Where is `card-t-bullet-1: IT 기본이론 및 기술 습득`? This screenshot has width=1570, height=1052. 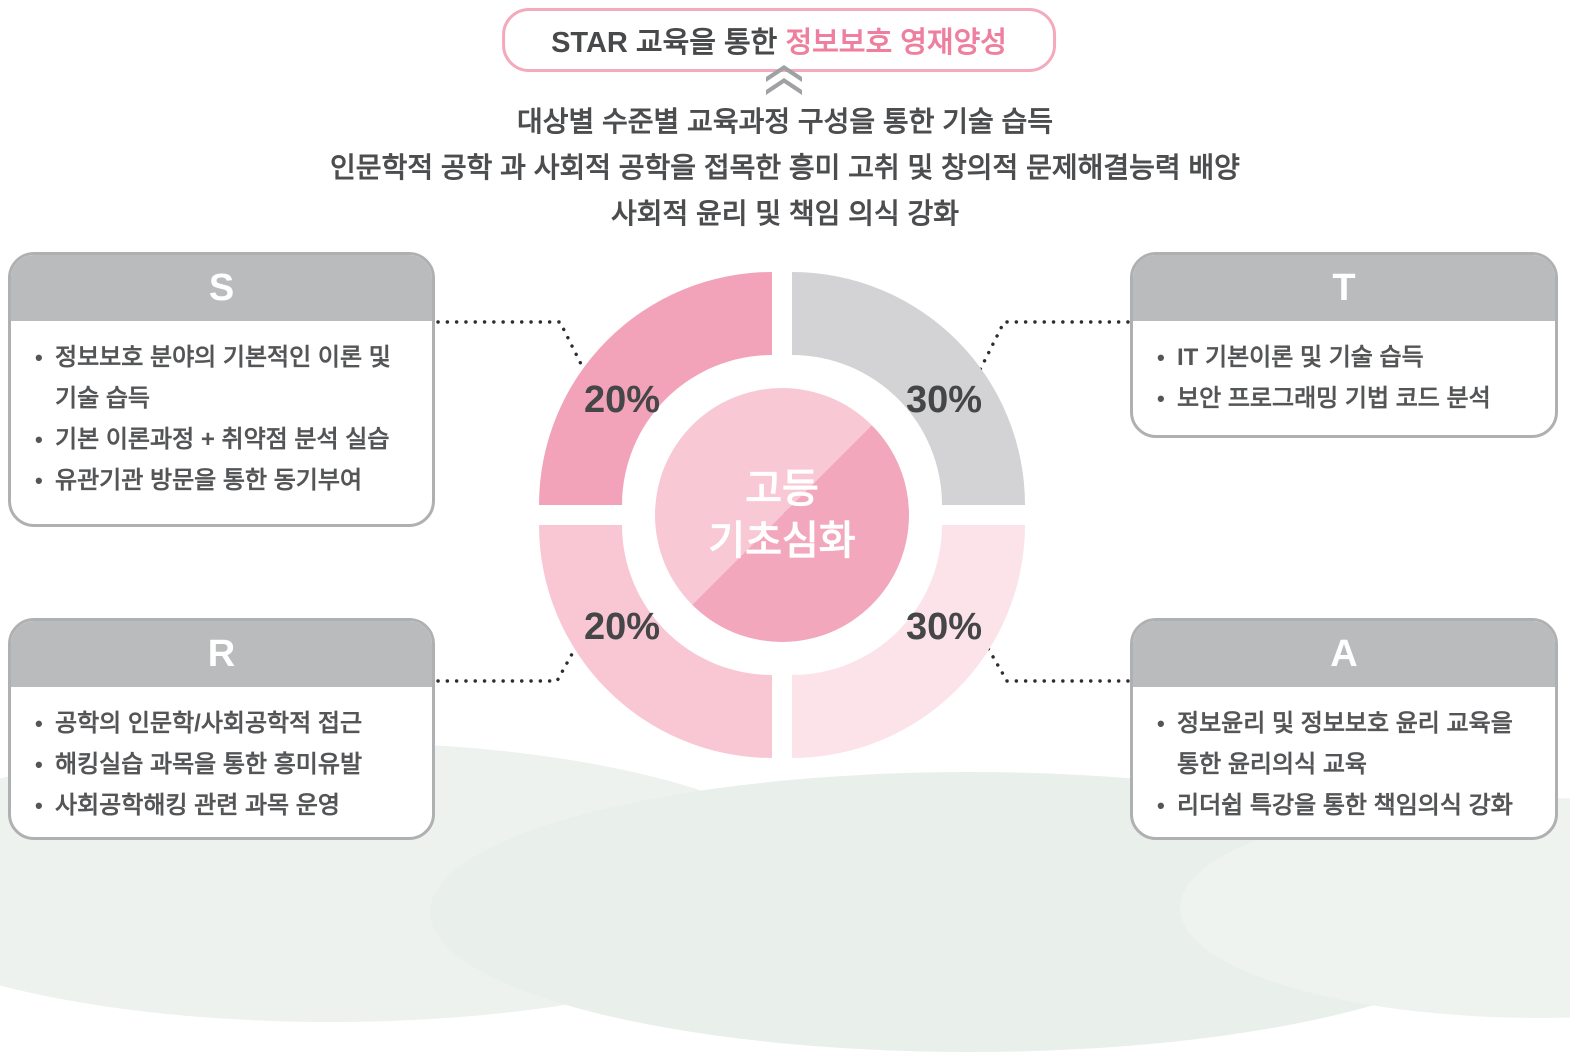
card-t-bullet-1: IT 기본이론 및 기술 습득 is located at coordinates (1346, 357).